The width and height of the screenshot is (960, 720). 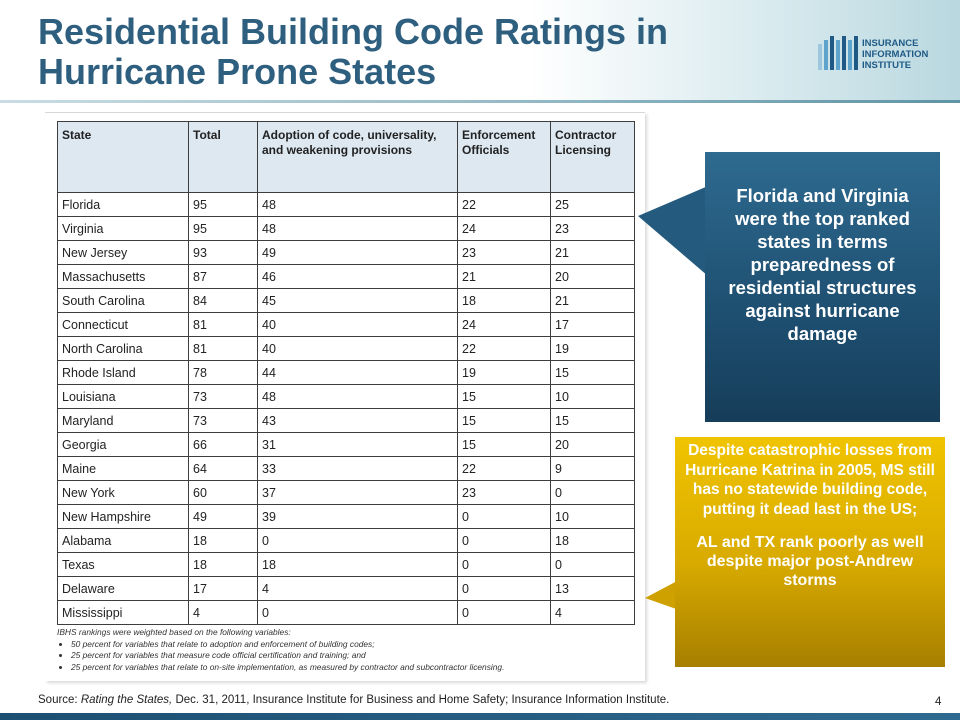 What do you see at coordinates (123, 588) in the screenshot?
I see `cell-state: Delaware` at bounding box center [123, 588].